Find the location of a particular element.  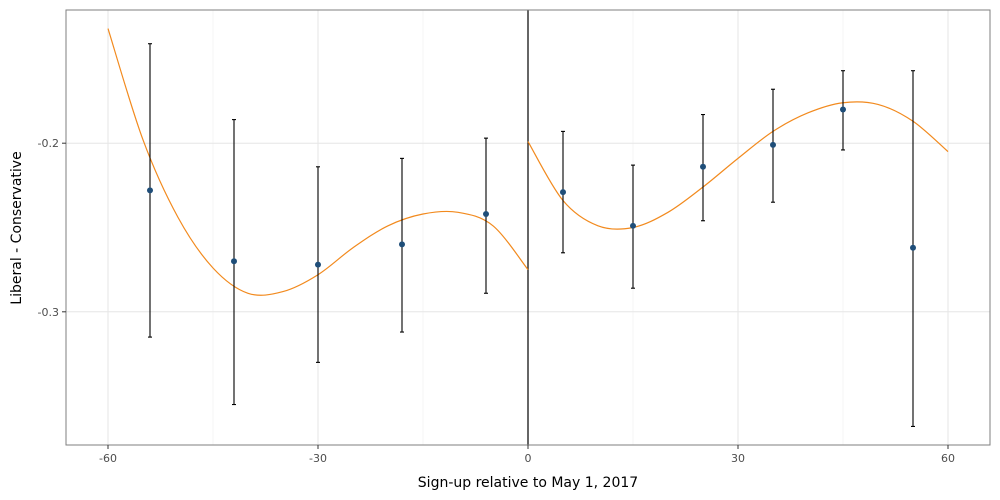

x-tick-label: 0 is located at coordinates (528, 458).